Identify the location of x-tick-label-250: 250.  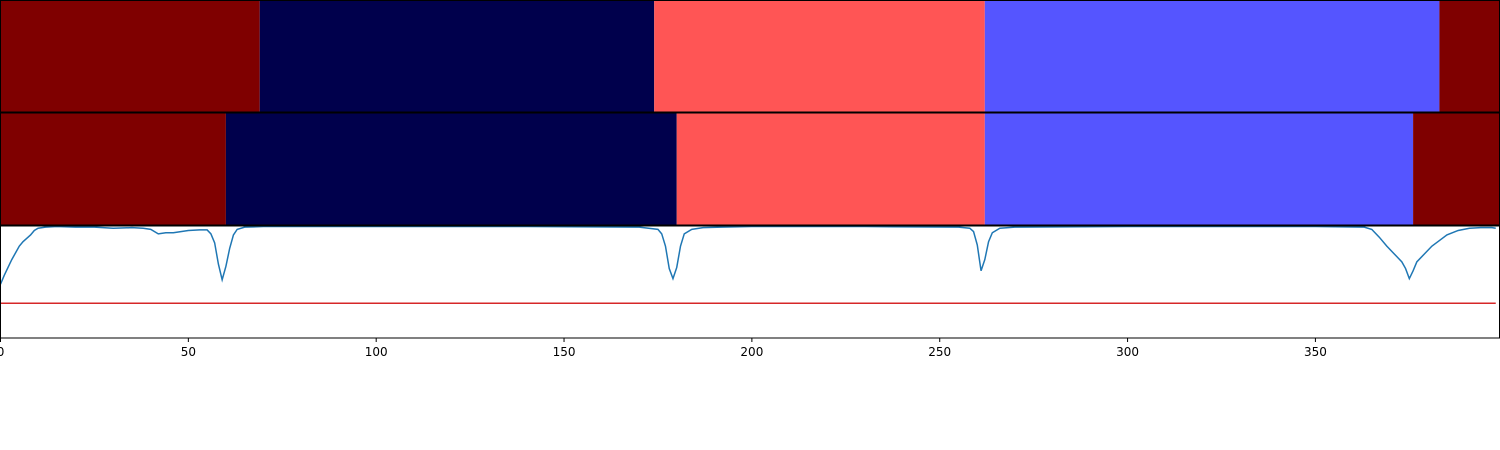
(939, 352).